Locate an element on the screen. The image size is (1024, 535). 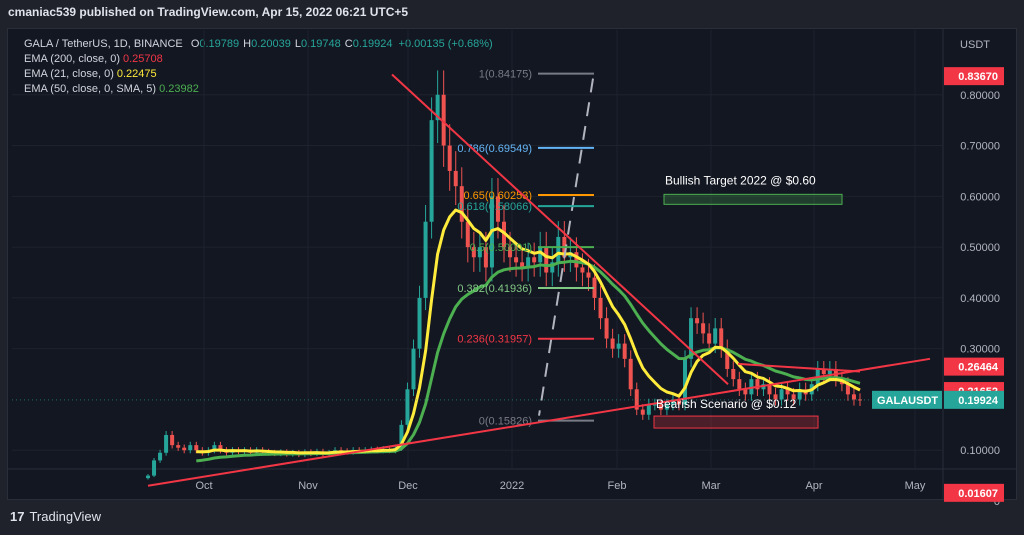
y-tick-label: 0.80000 is located at coordinates (980, 96).